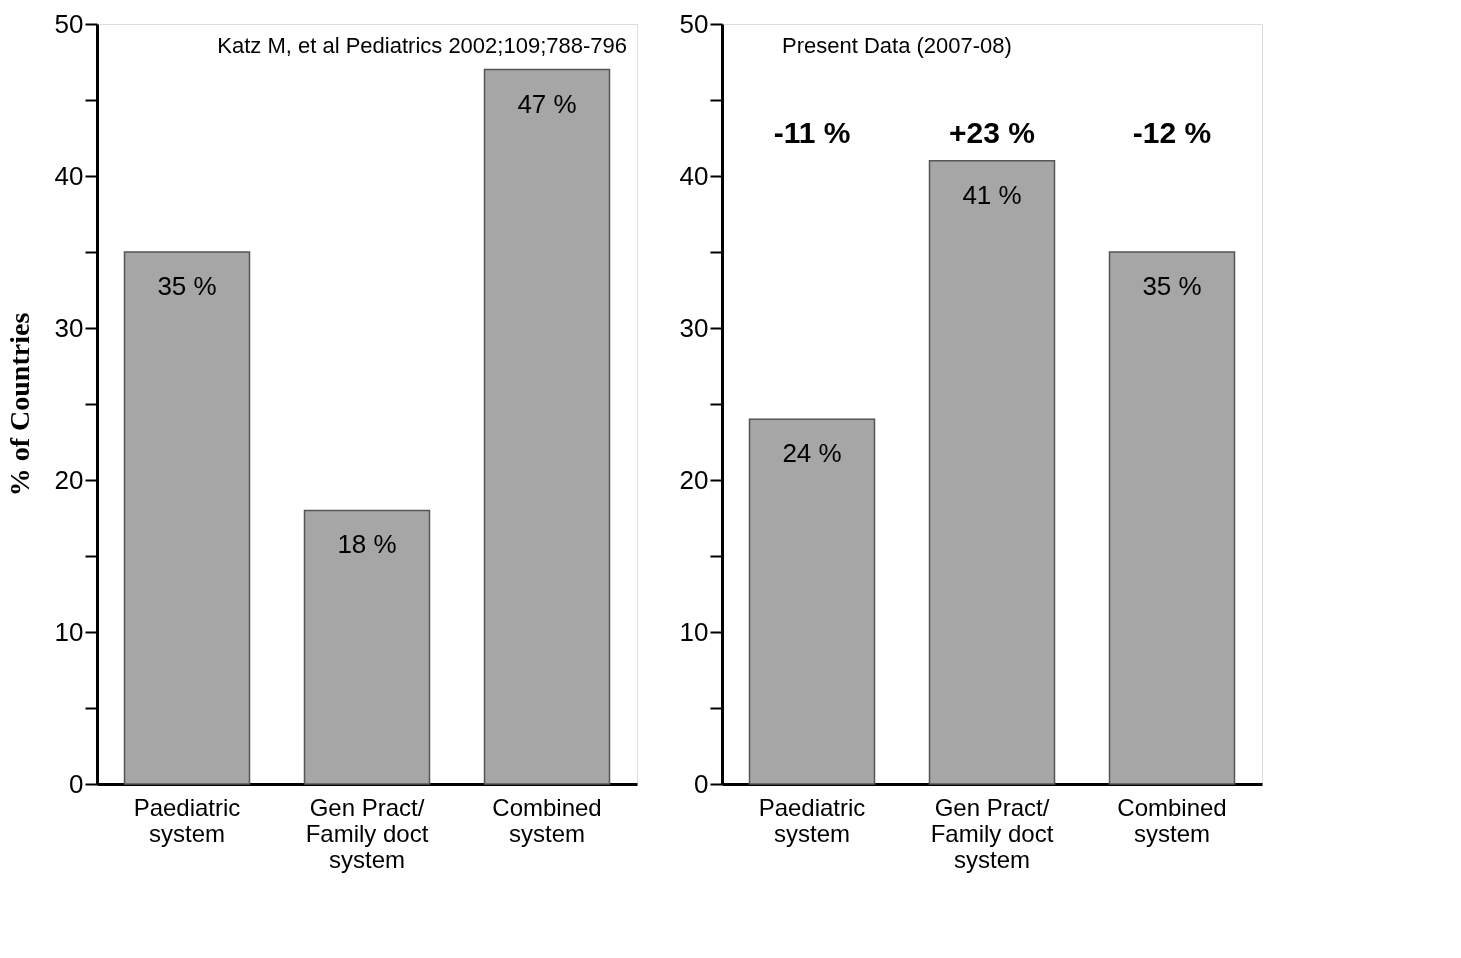 This screenshot has height=958, width=1461. Describe the element at coordinates (422, 45) in the screenshot. I see `annotation: Katz M, et al Pediatrics 2002;109;788-796` at that location.